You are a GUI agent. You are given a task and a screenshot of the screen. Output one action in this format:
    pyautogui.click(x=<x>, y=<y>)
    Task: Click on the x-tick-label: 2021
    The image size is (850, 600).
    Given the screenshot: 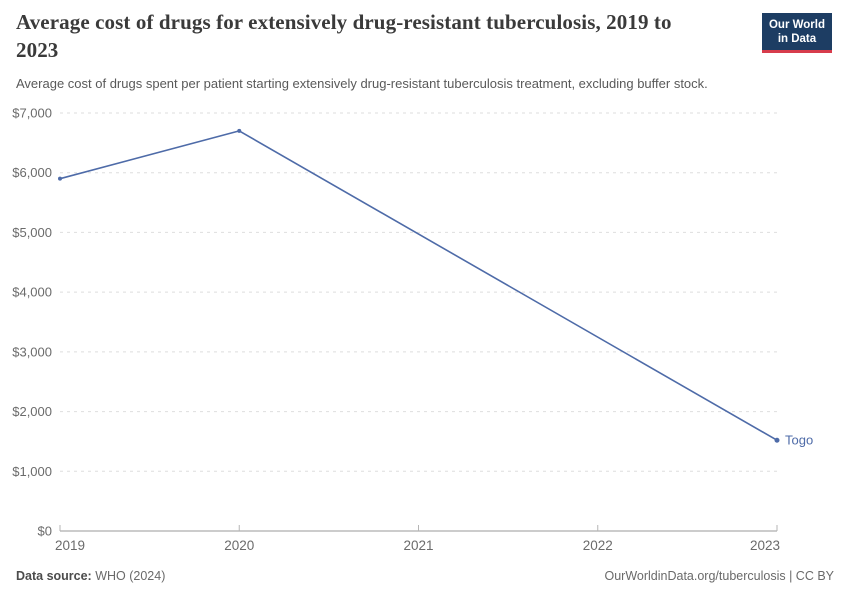 What is the action you would take?
    pyautogui.click(x=418, y=545)
    